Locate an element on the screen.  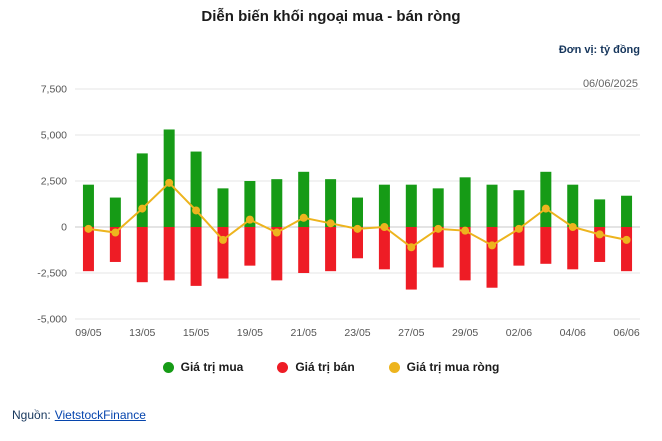
x-axis-tick-label: 29/05 is located at coordinates (465, 333).